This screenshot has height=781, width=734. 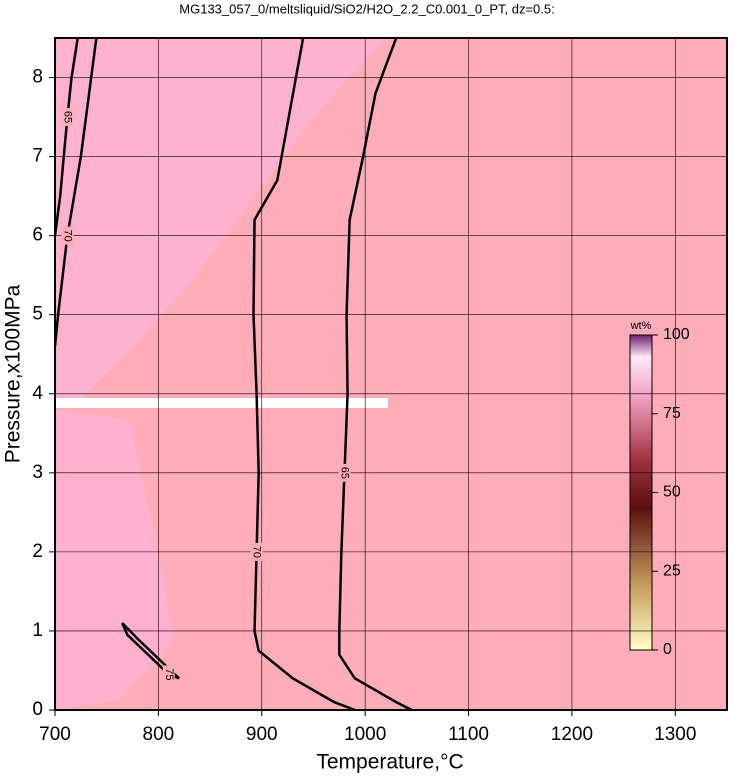 I want to click on contour-label: 75, so click(x=169, y=674).